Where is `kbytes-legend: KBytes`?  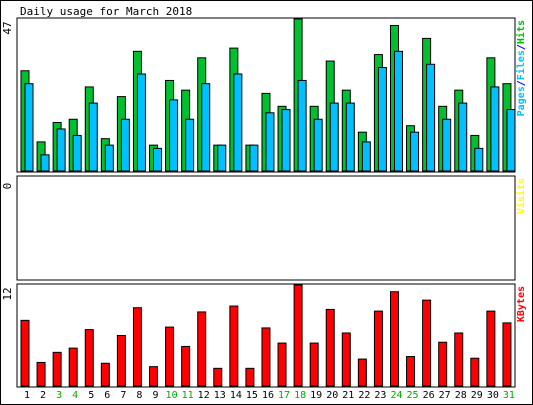
kbytes-legend: KBytes is located at coordinates (521, 304).